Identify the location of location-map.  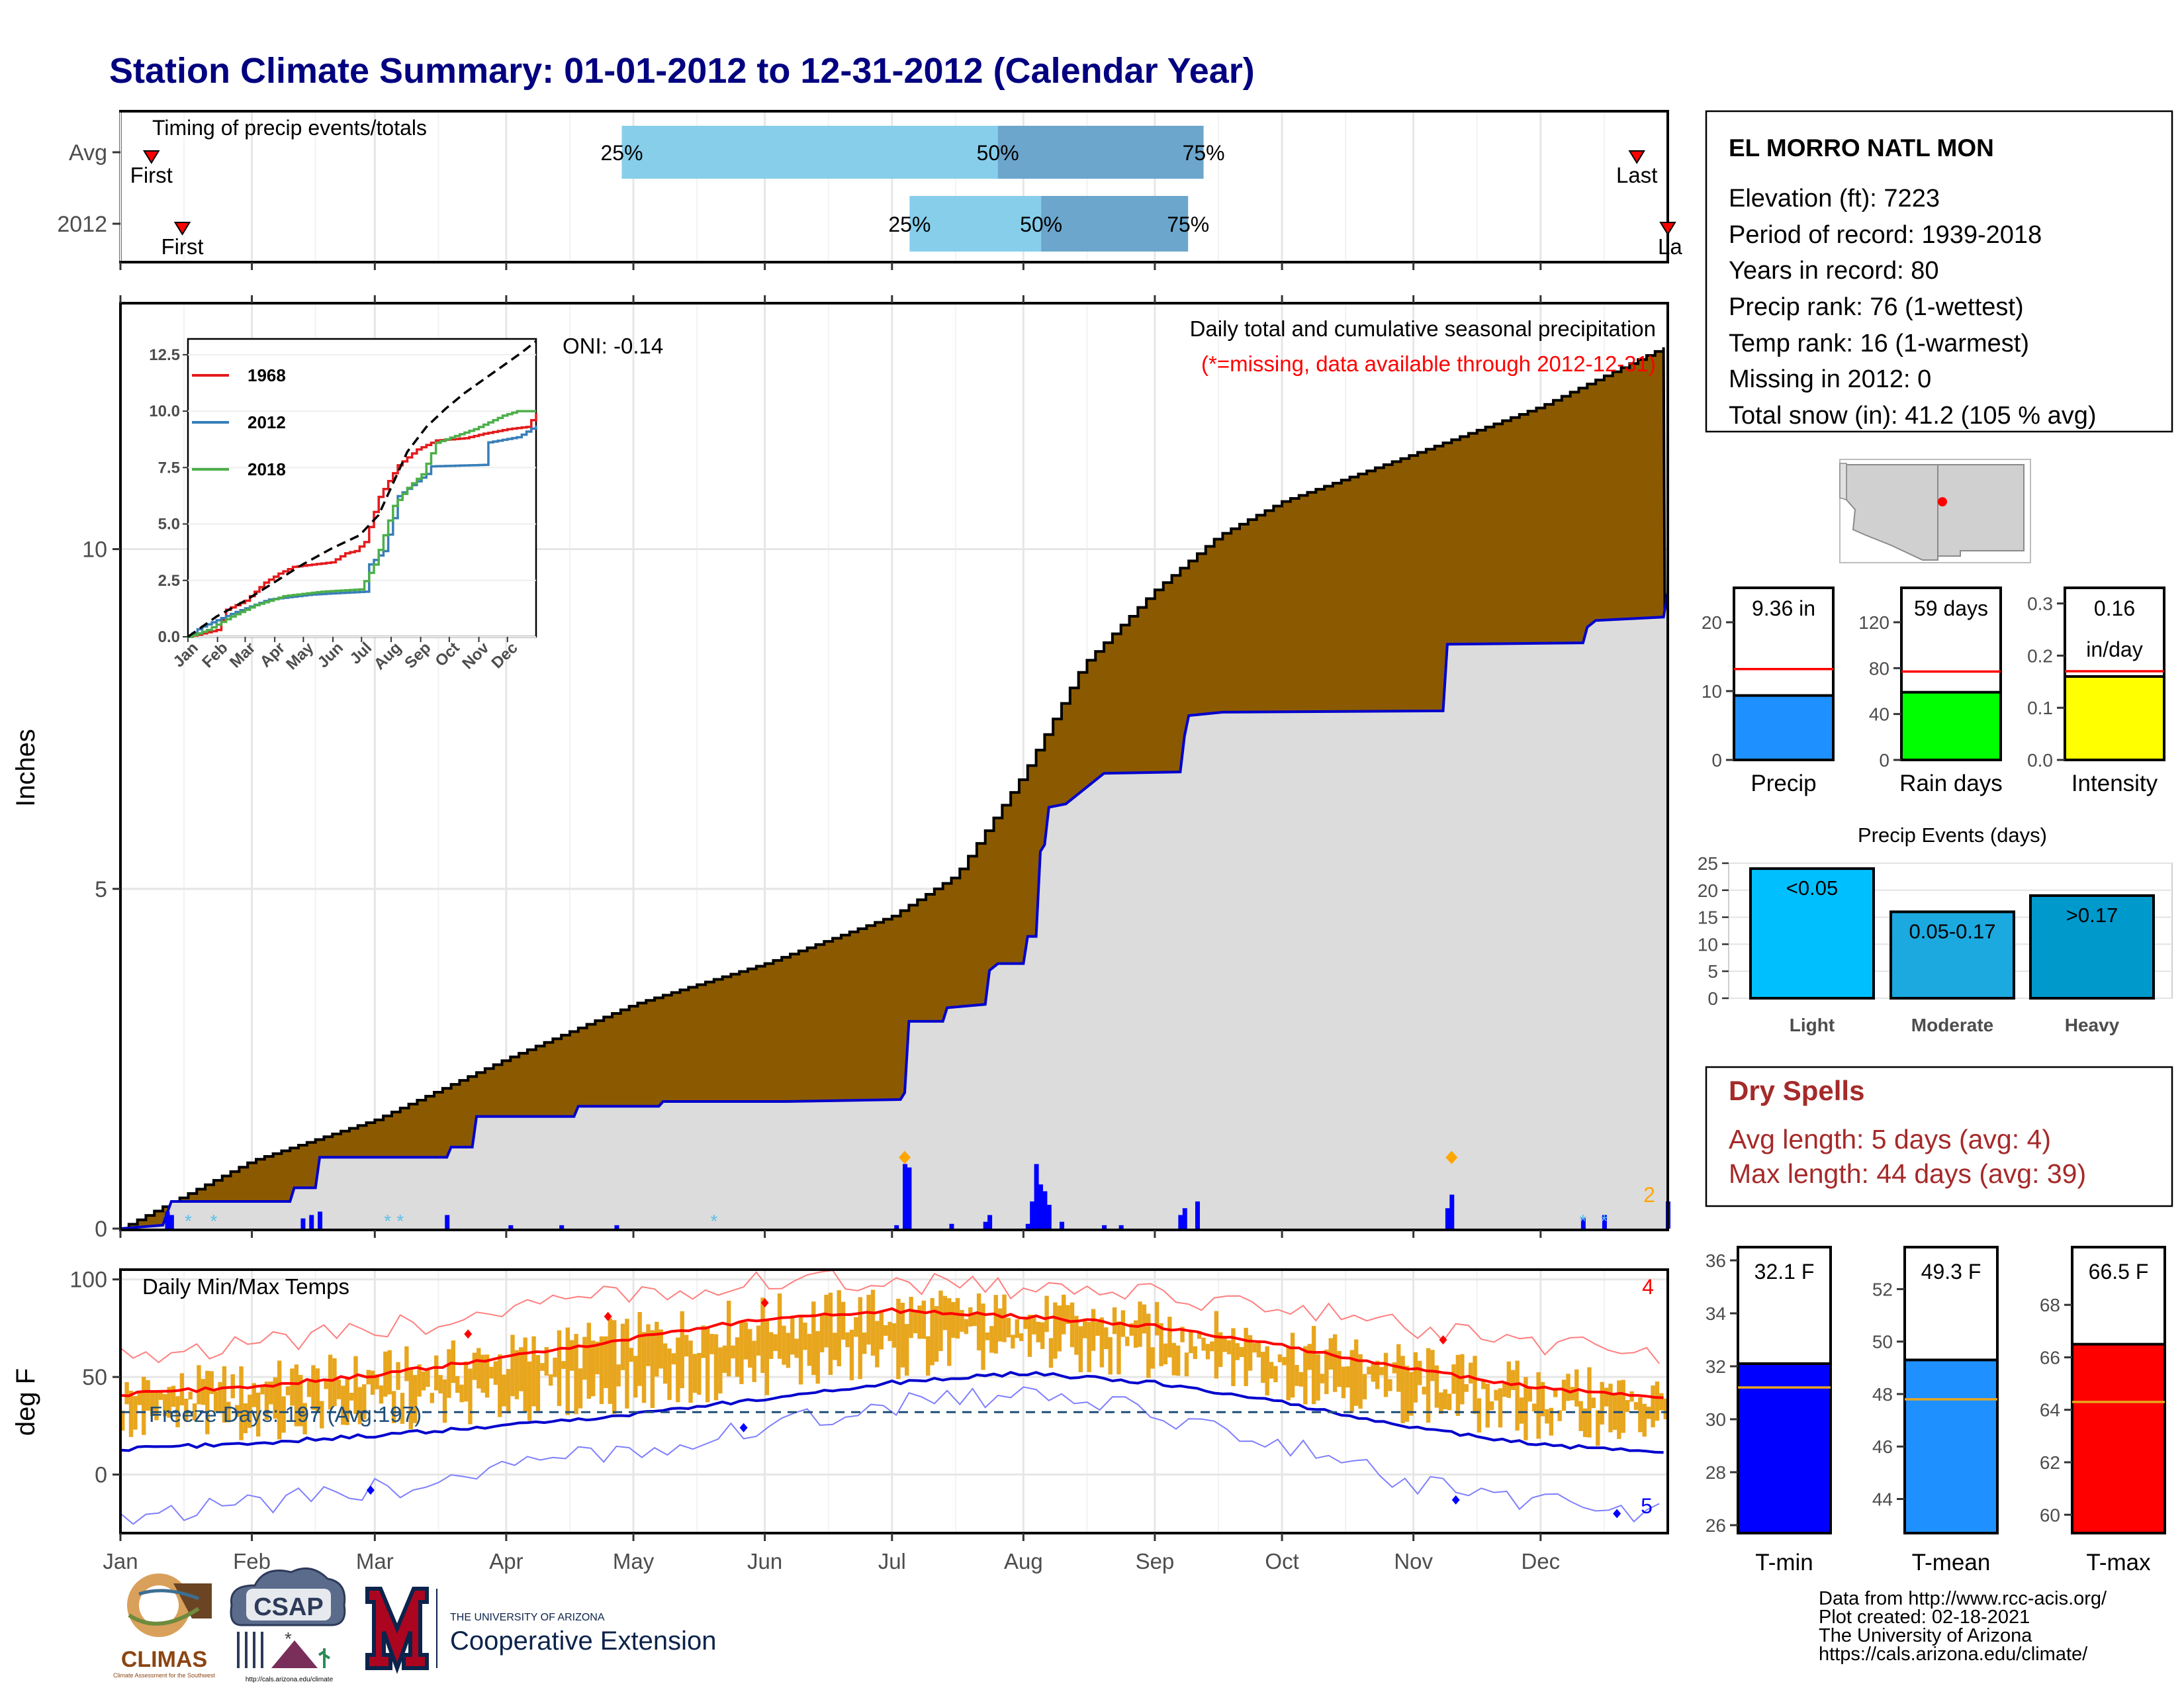
(1935, 511).